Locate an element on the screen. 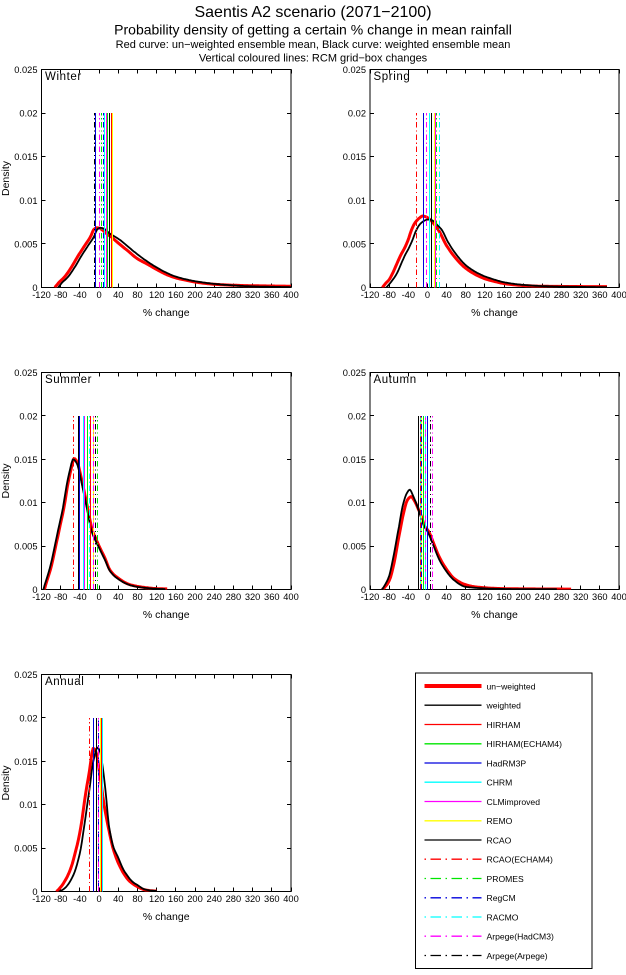 This screenshot has height=975, width=626. svg-text: Summer is located at coordinates (68, 380).